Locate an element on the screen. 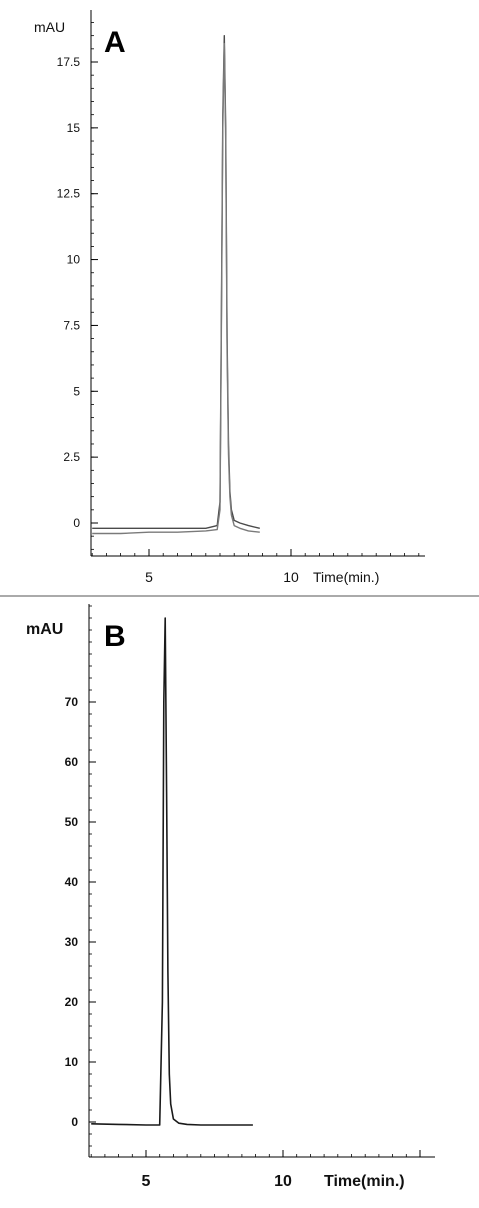  panel-b-series is located at coordinates (172, 871).